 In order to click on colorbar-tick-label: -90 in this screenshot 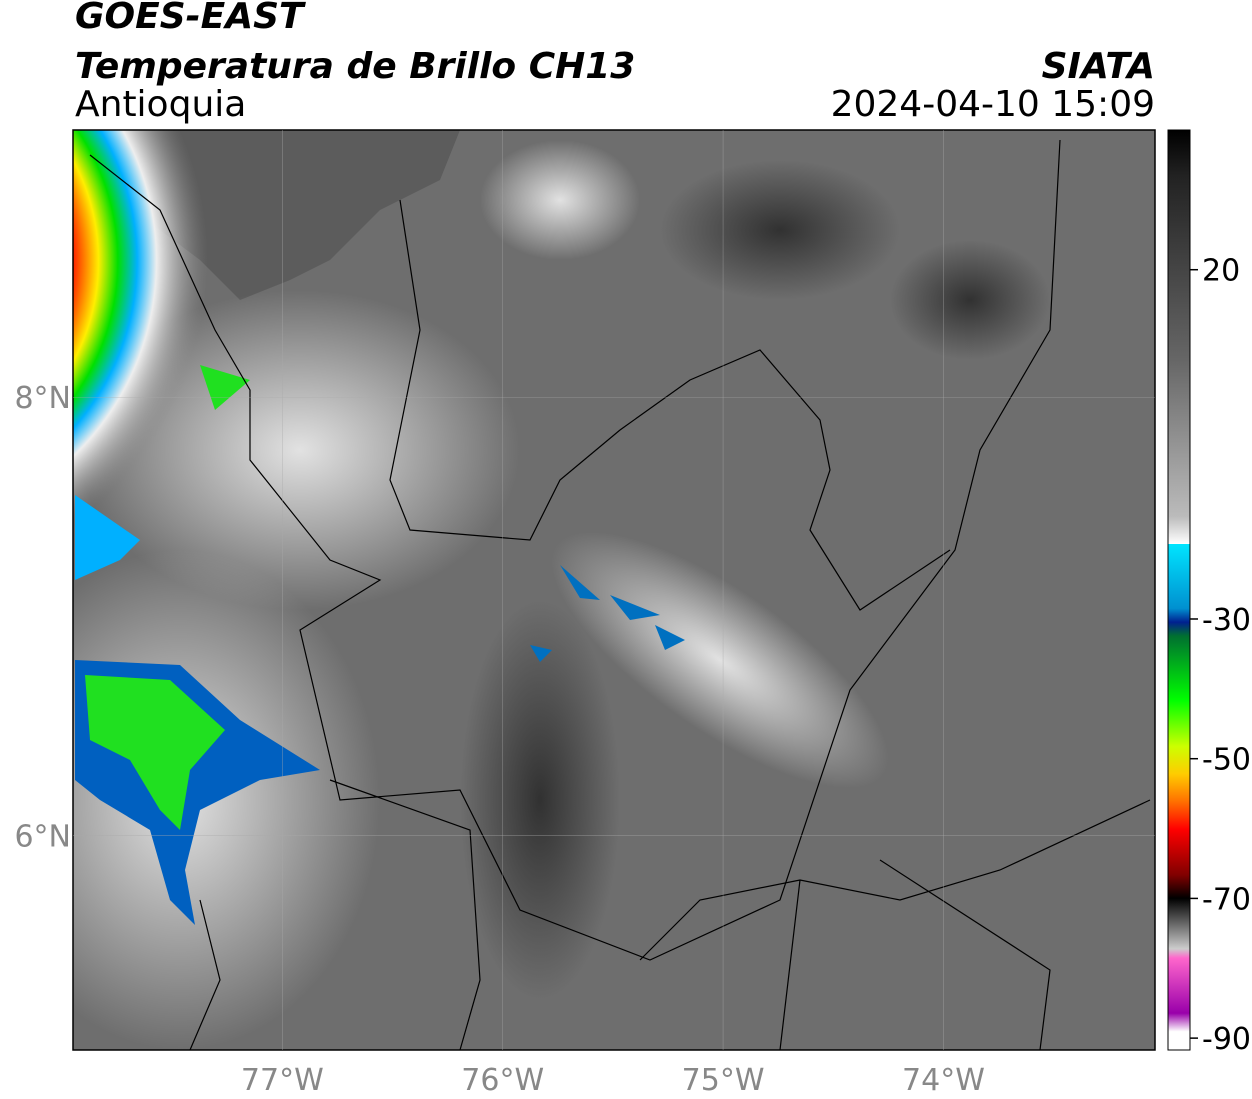, I will do `click(1226, 1039)`.